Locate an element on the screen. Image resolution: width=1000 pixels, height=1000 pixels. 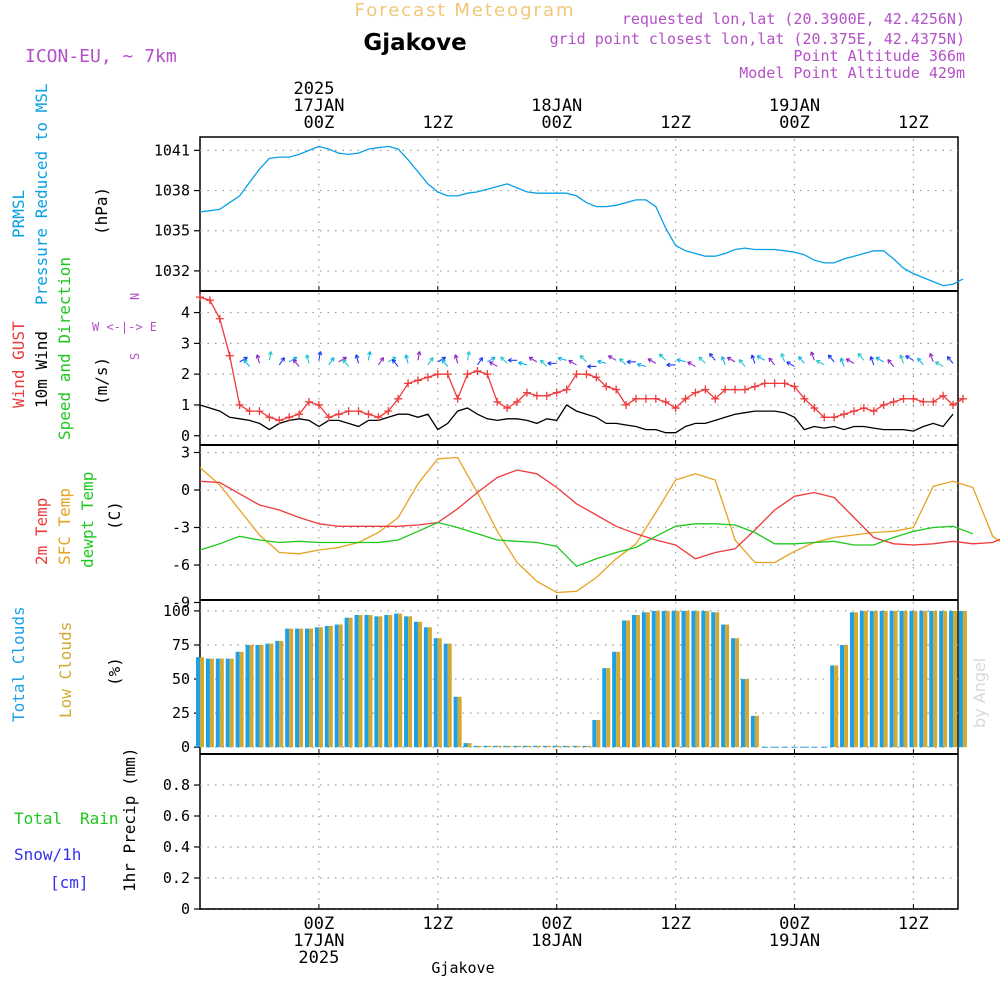
top-time-label: 19JAN is located at coordinates (794, 106).